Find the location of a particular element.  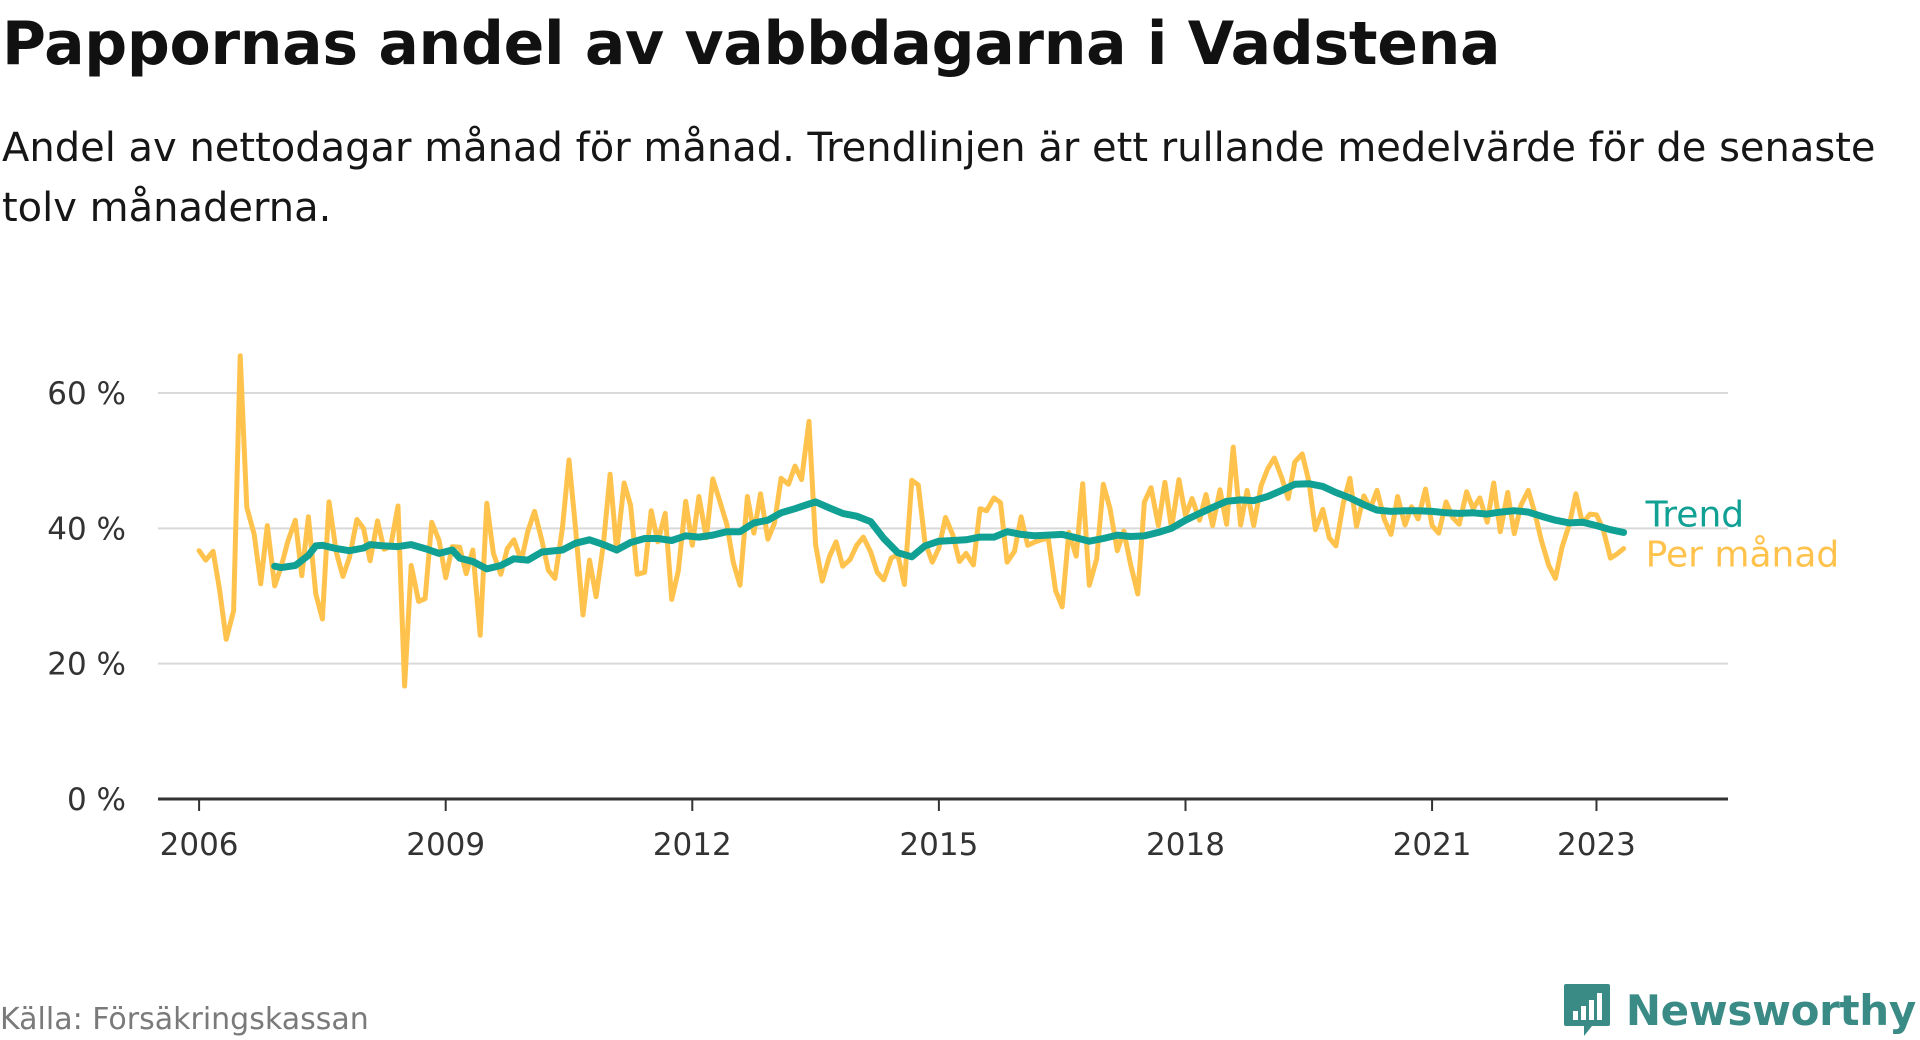

brand-logo: Newsworthy is located at coordinates (1739, 1011).